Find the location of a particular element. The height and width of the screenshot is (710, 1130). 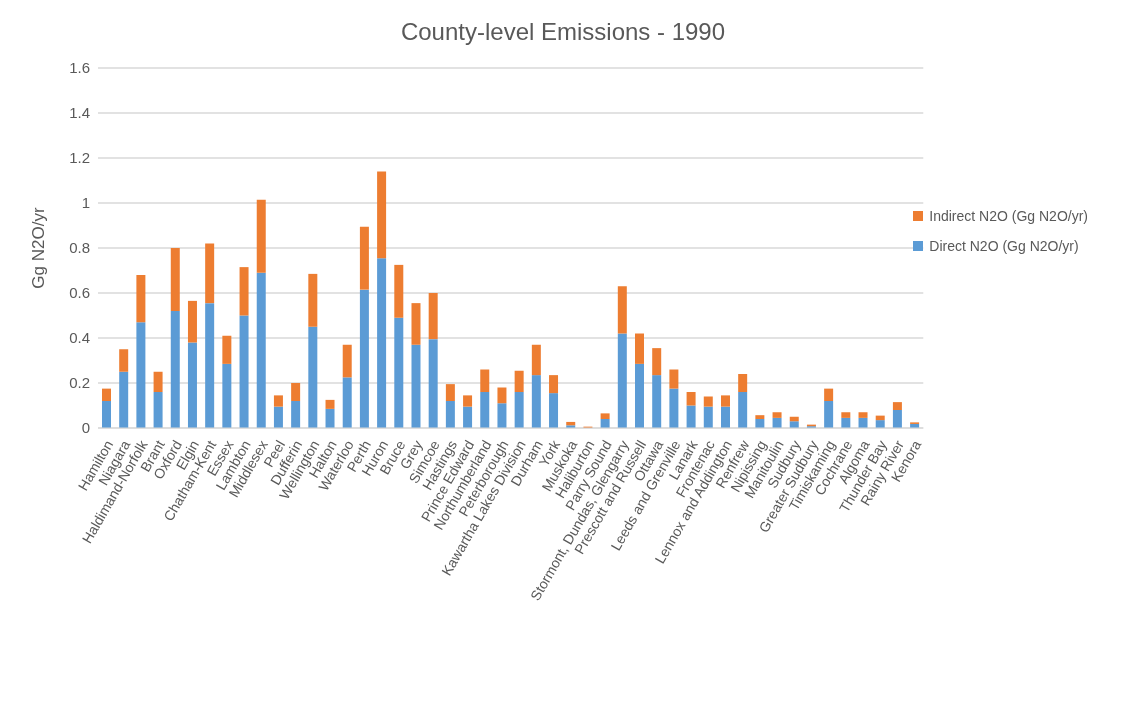

y-axis-title: Gg N2O/yr is located at coordinates (39, 248).